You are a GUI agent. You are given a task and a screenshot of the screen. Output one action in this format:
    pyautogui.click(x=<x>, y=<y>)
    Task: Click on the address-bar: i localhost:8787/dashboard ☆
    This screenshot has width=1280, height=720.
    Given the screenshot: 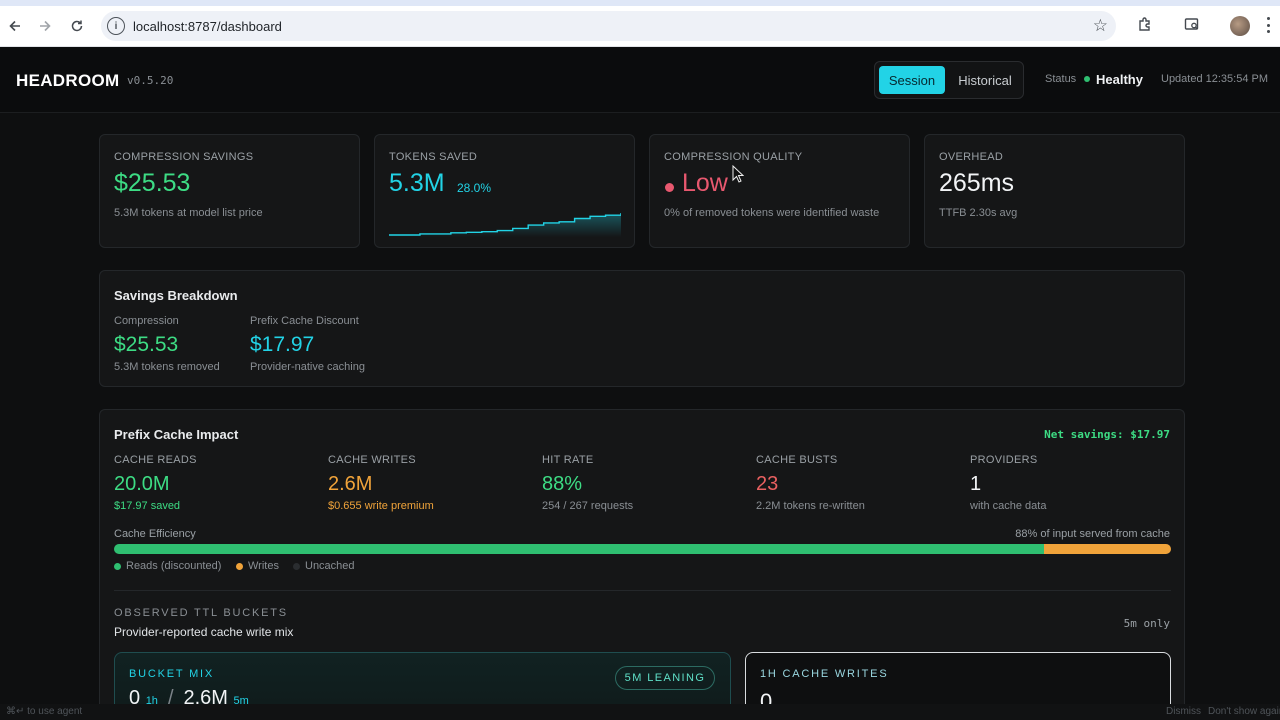 What is the action you would take?
    pyautogui.click(x=608, y=26)
    